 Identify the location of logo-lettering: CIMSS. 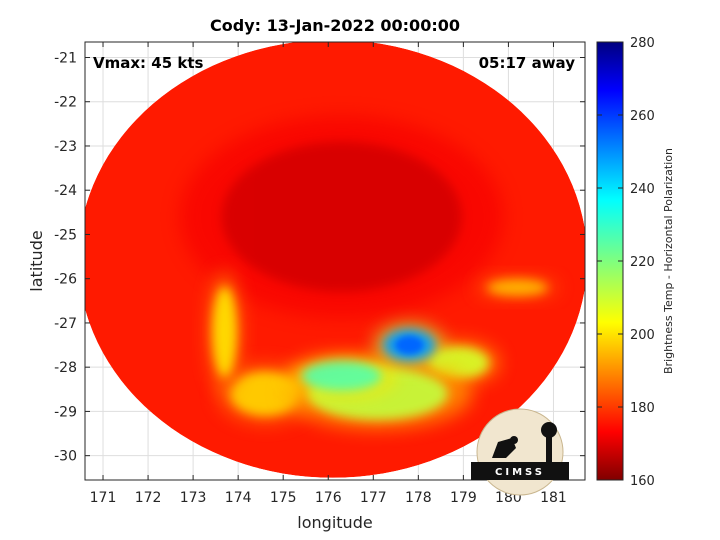
(520, 472).